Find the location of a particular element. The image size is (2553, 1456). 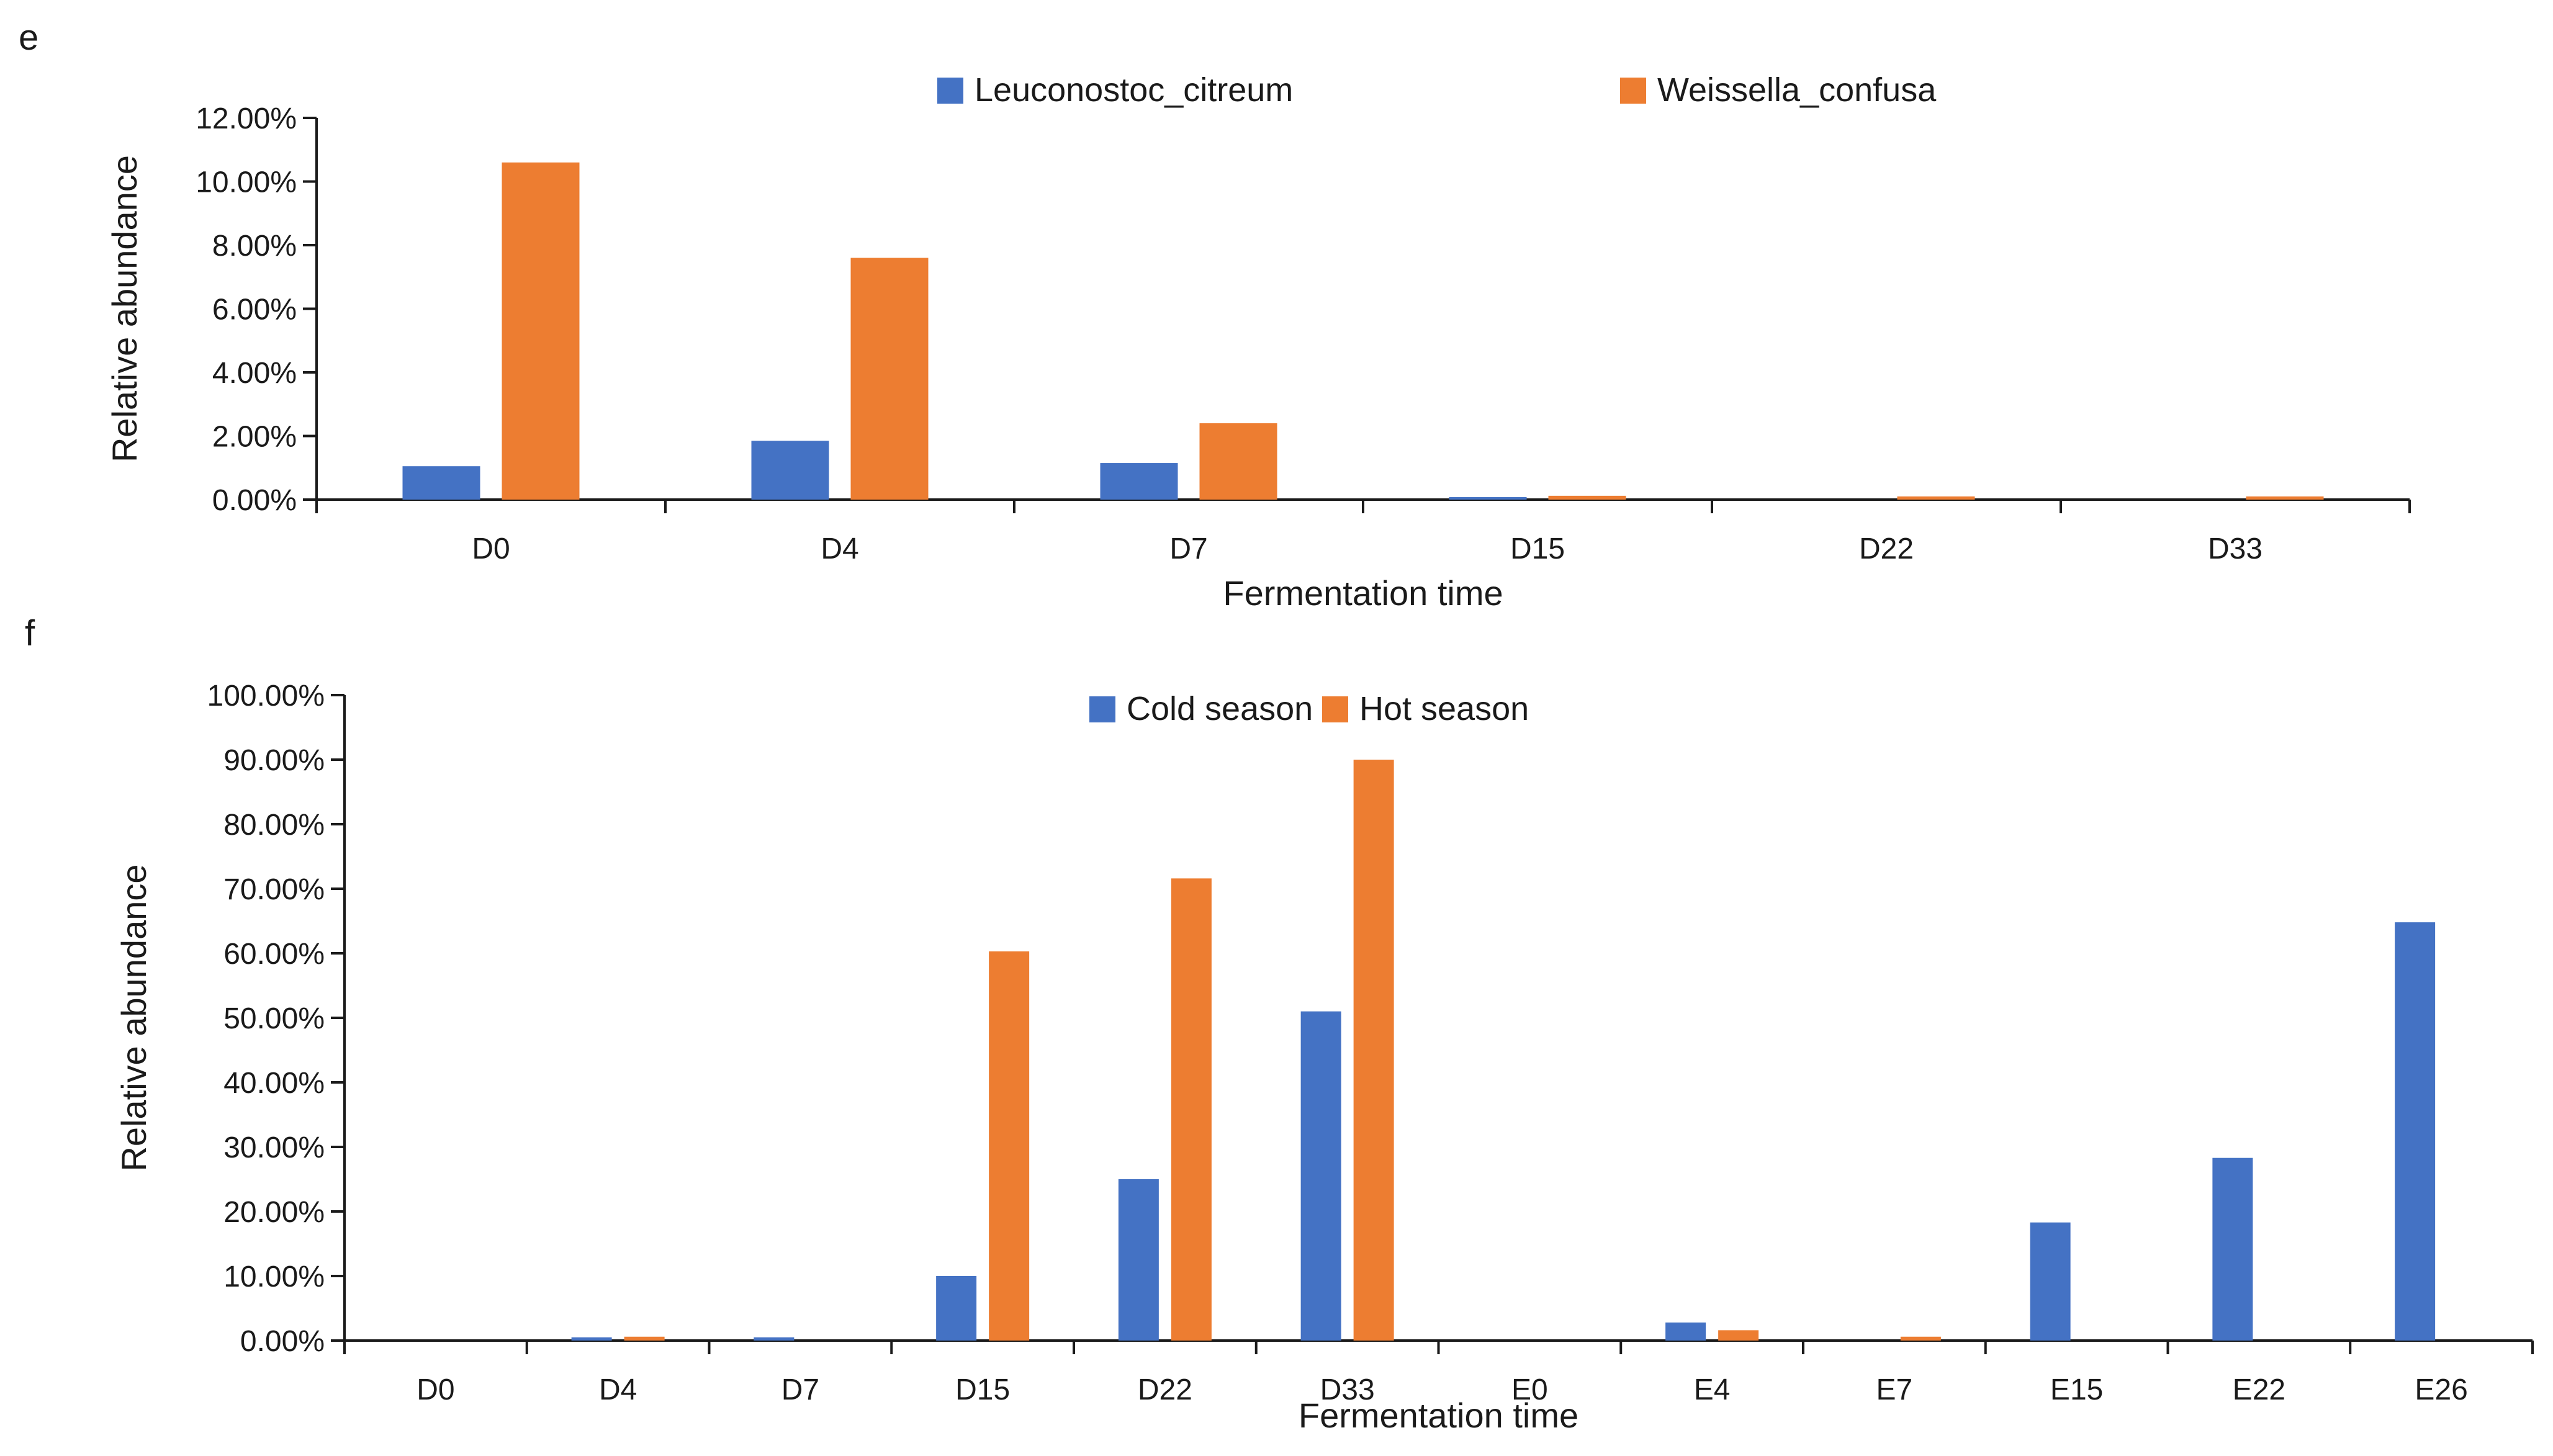

bar-f-hot-season-d33 is located at coordinates (1373, 1050).